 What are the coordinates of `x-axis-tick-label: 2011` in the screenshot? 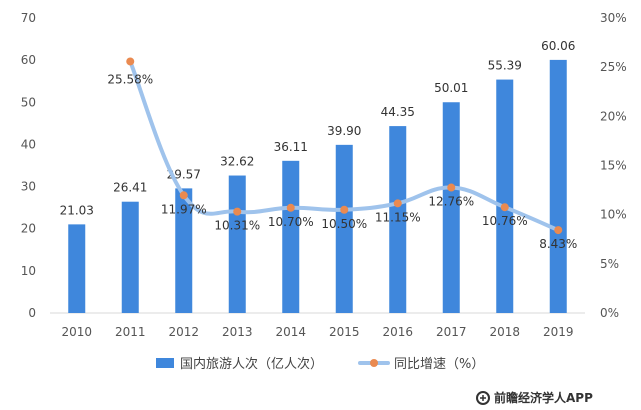 It's located at (130, 332).